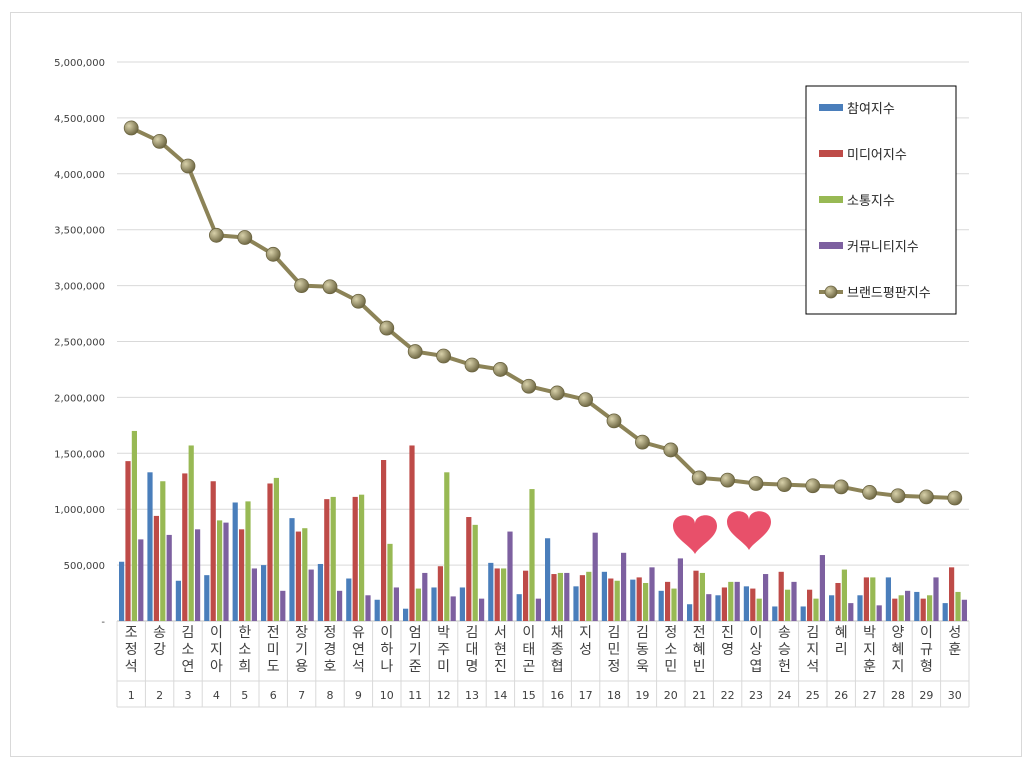 The image size is (1032, 764). I want to click on legend-swatch-커뮤니티지수, so click(831, 245).